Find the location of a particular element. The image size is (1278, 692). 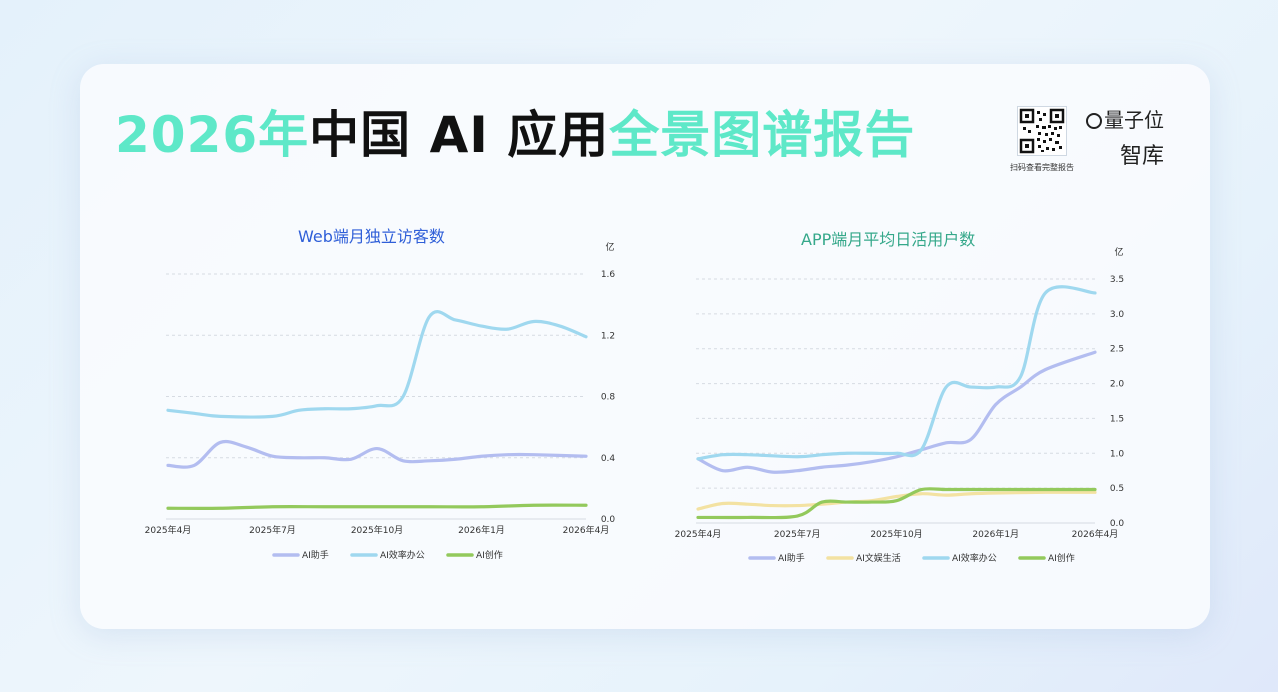

qr-caption: 扫码查看完整报告 is located at coordinates (1042, 167).